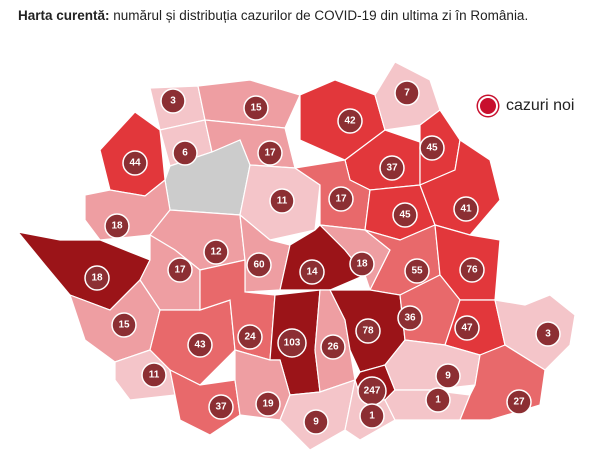 The height and width of the screenshot is (471, 600). I want to click on legend-label: cazuri noi, so click(540, 105).